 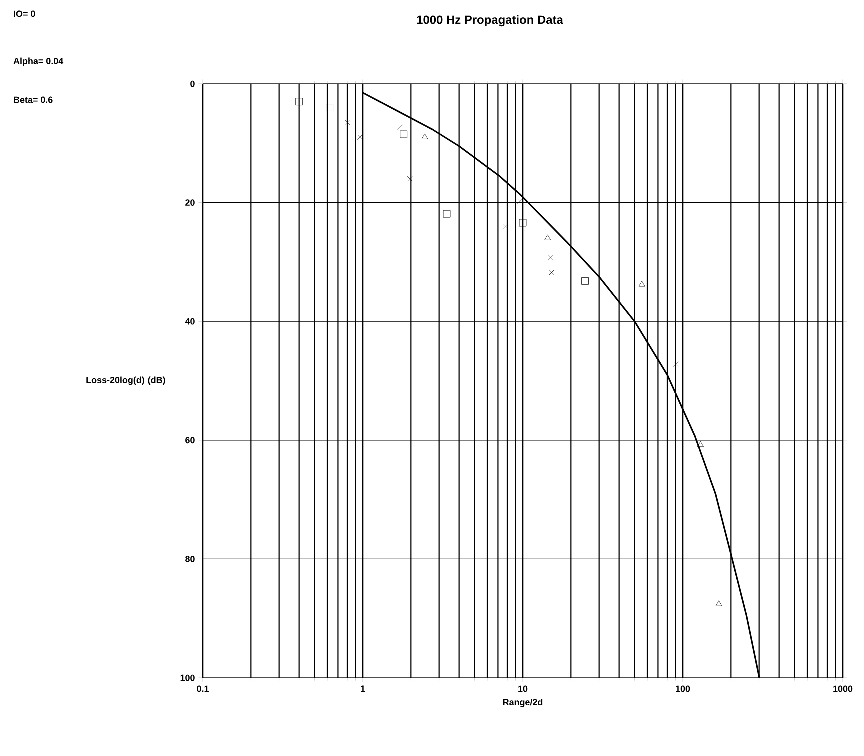 What do you see at coordinates (39, 62) in the screenshot?
I see `text: Alpha= 0.04` at bounding box center [39, 62].